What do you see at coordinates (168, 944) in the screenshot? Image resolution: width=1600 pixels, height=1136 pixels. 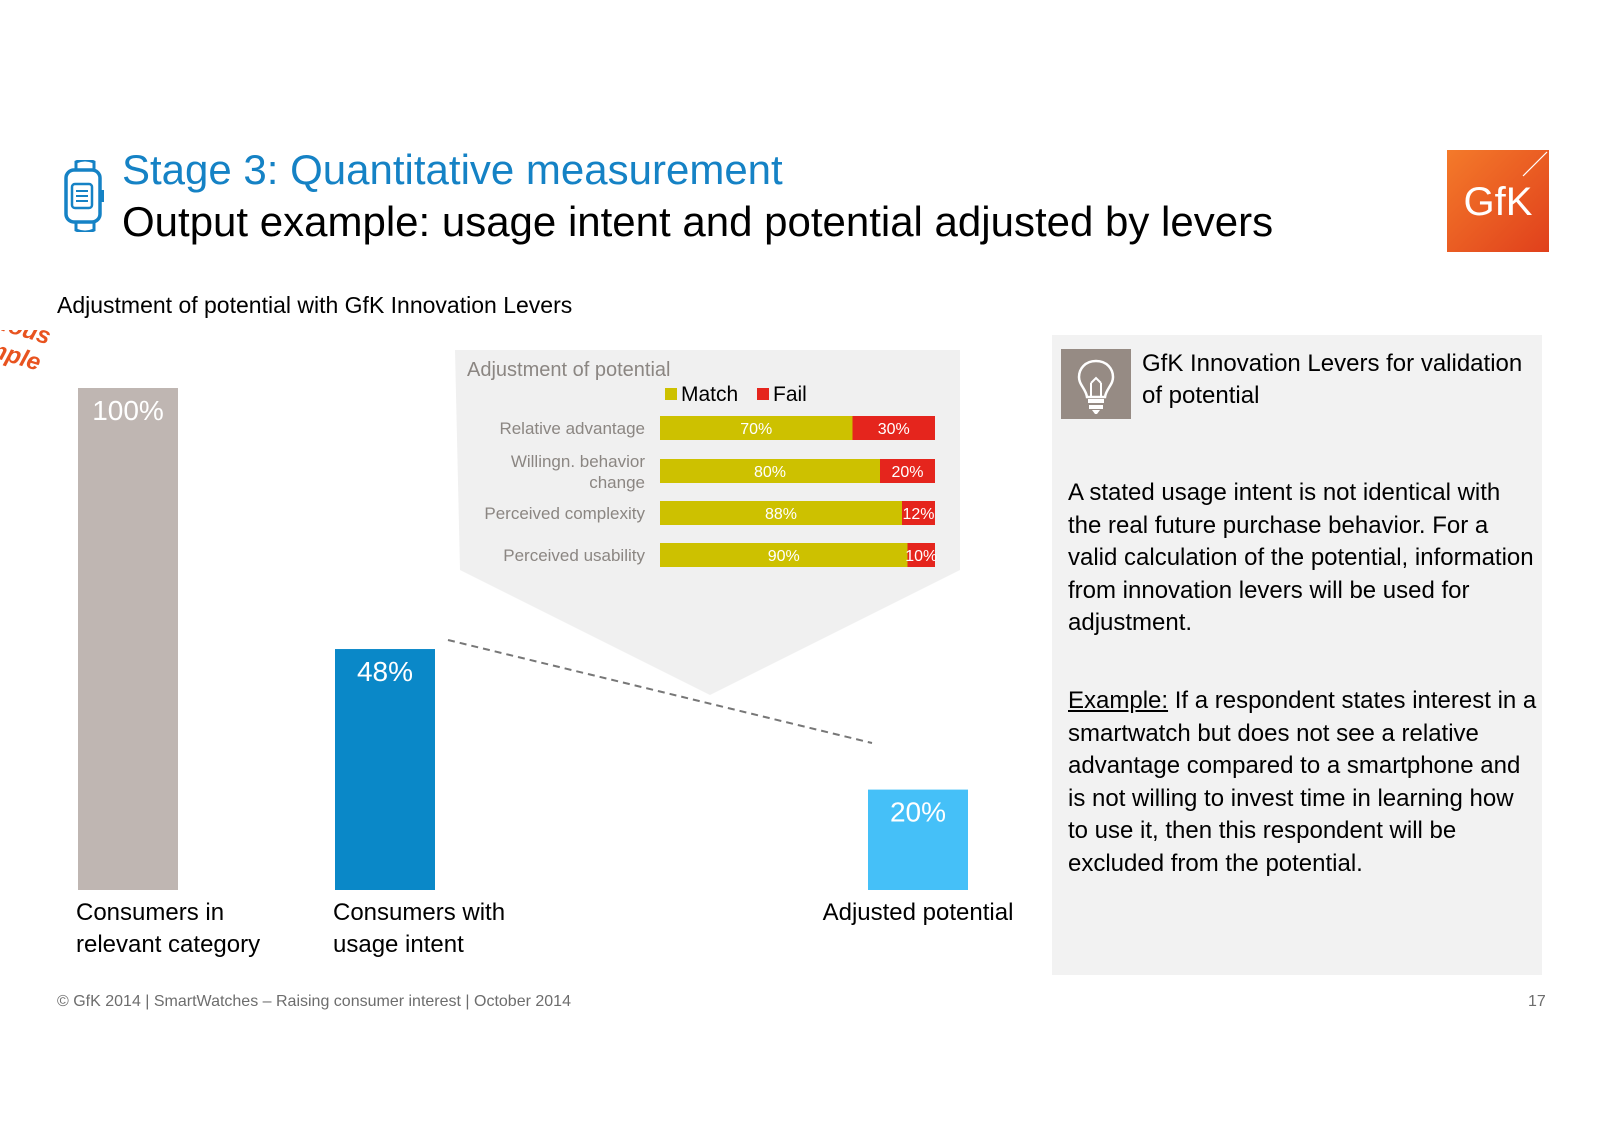 I see `category-label: relevant category` at bounding box center [168, 944].